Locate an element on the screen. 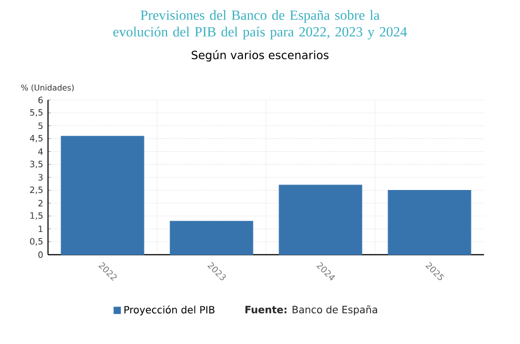  legend-label: Proyección del PIB is located at coordinates (169, 310).